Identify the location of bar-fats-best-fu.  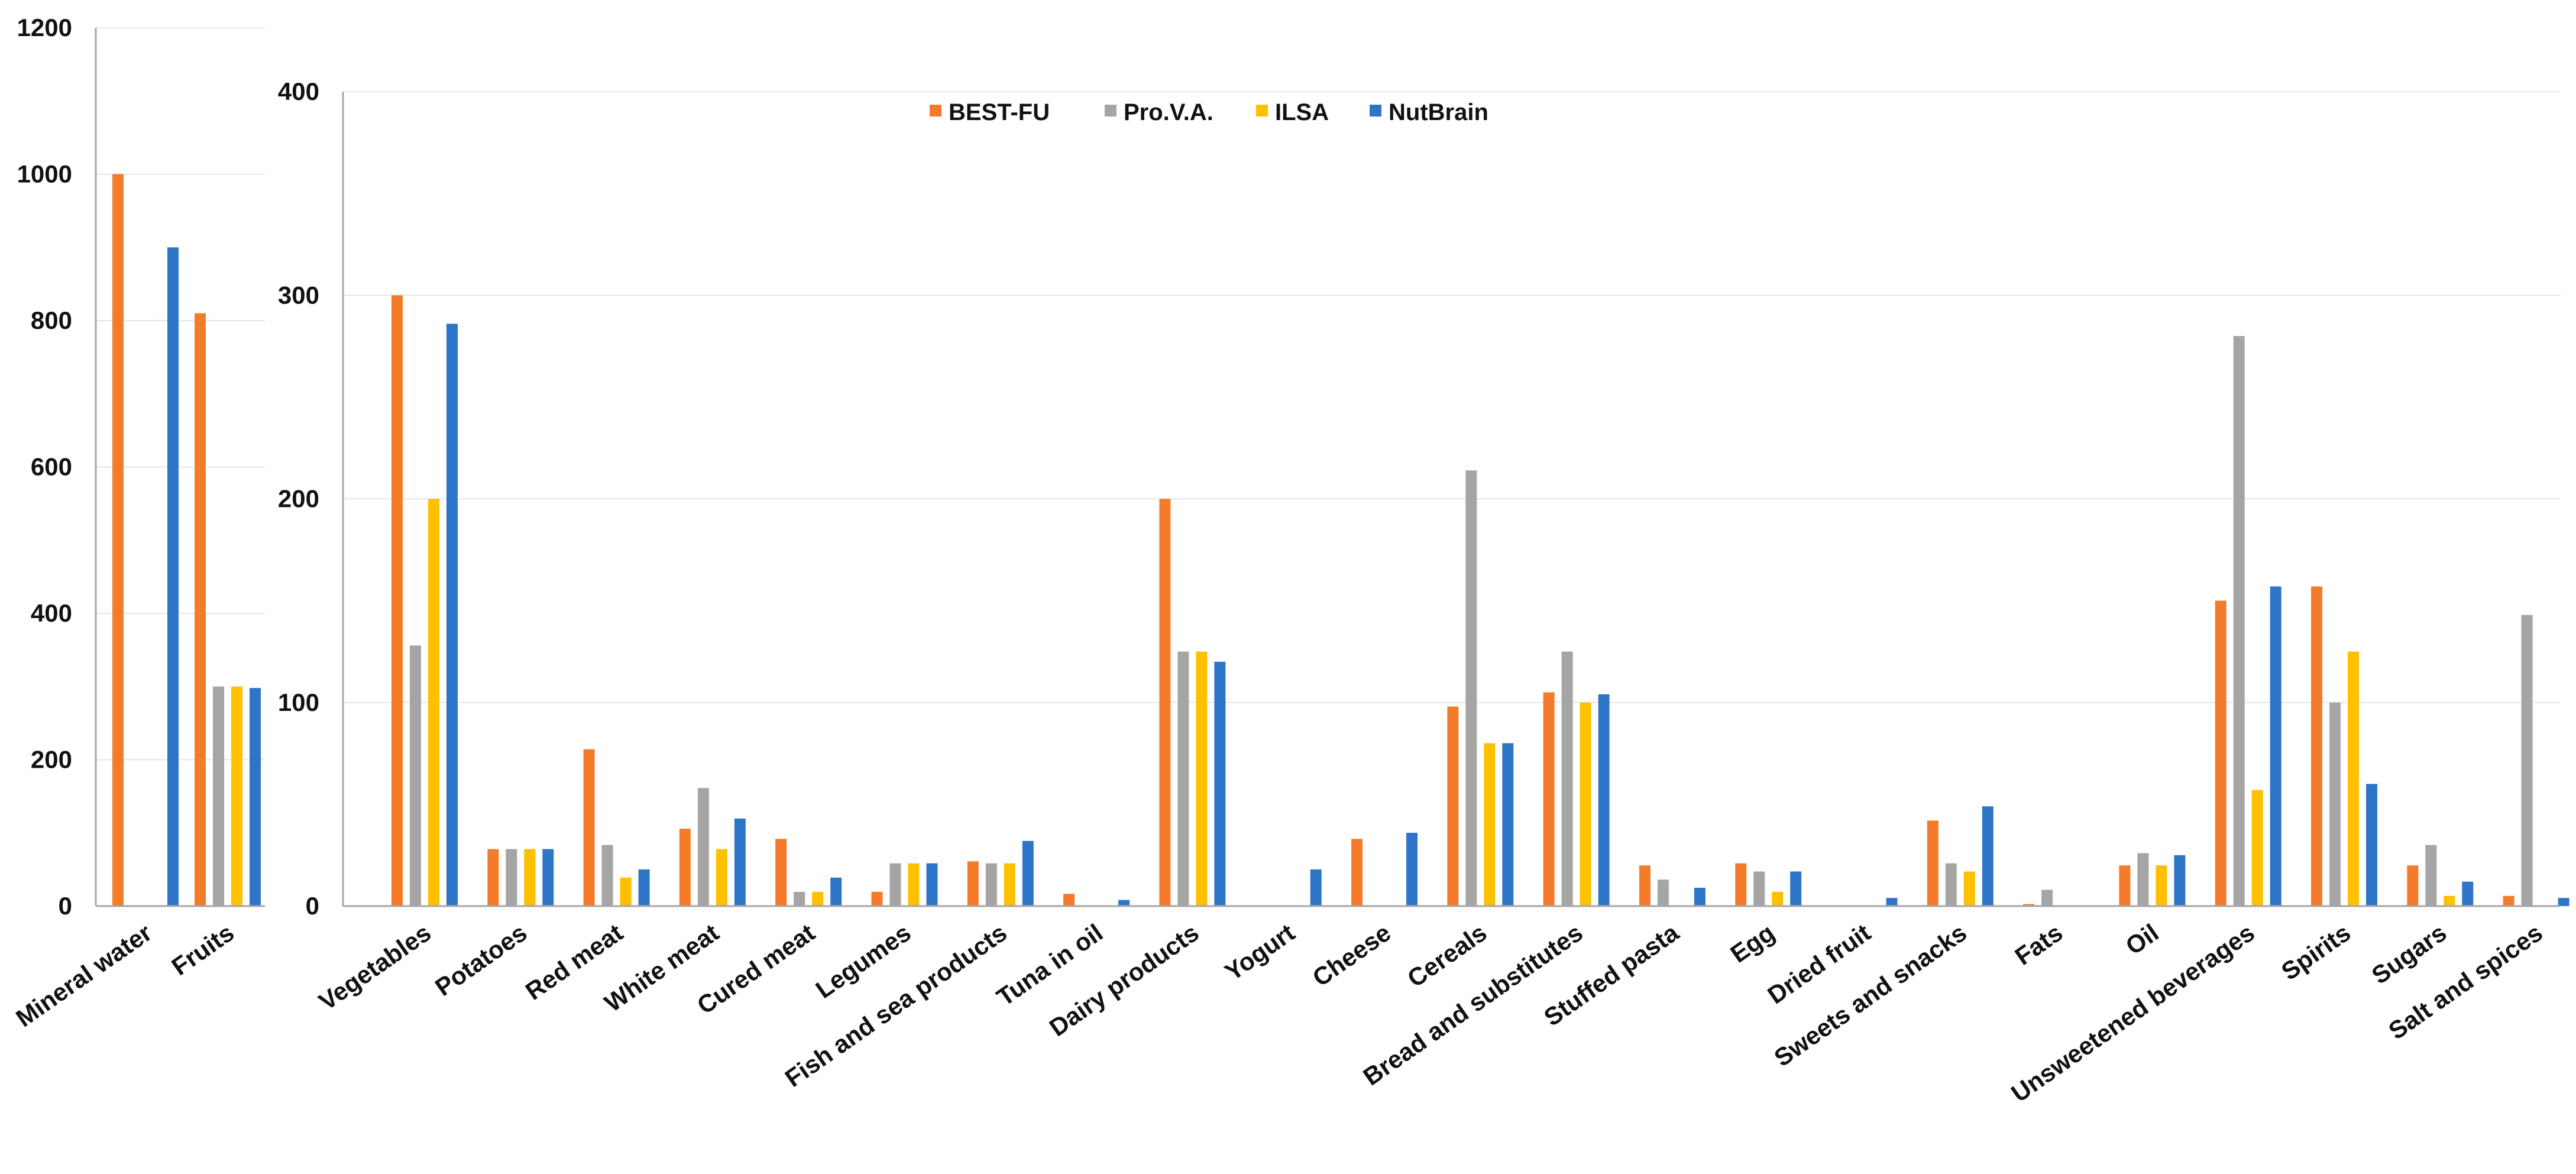
(2029, 905).